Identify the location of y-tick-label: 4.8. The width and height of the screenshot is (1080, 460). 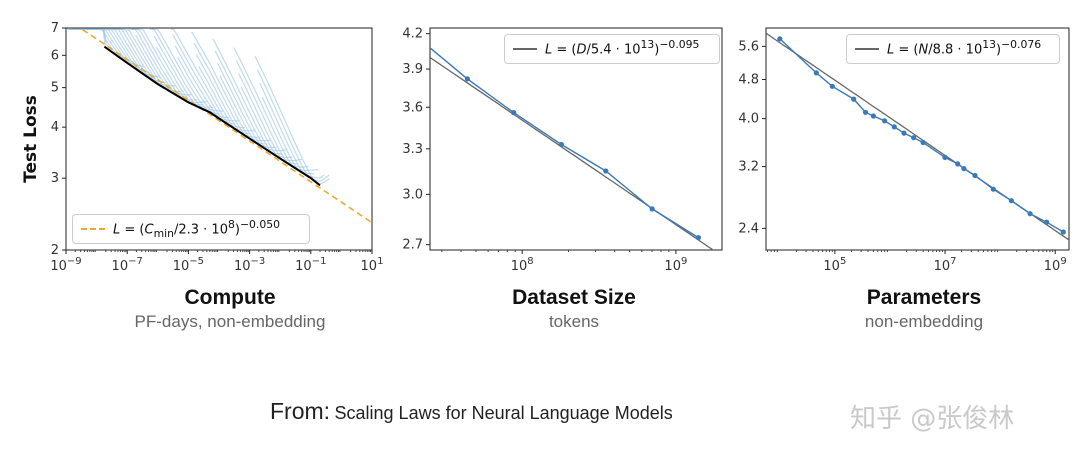
(748, 79).